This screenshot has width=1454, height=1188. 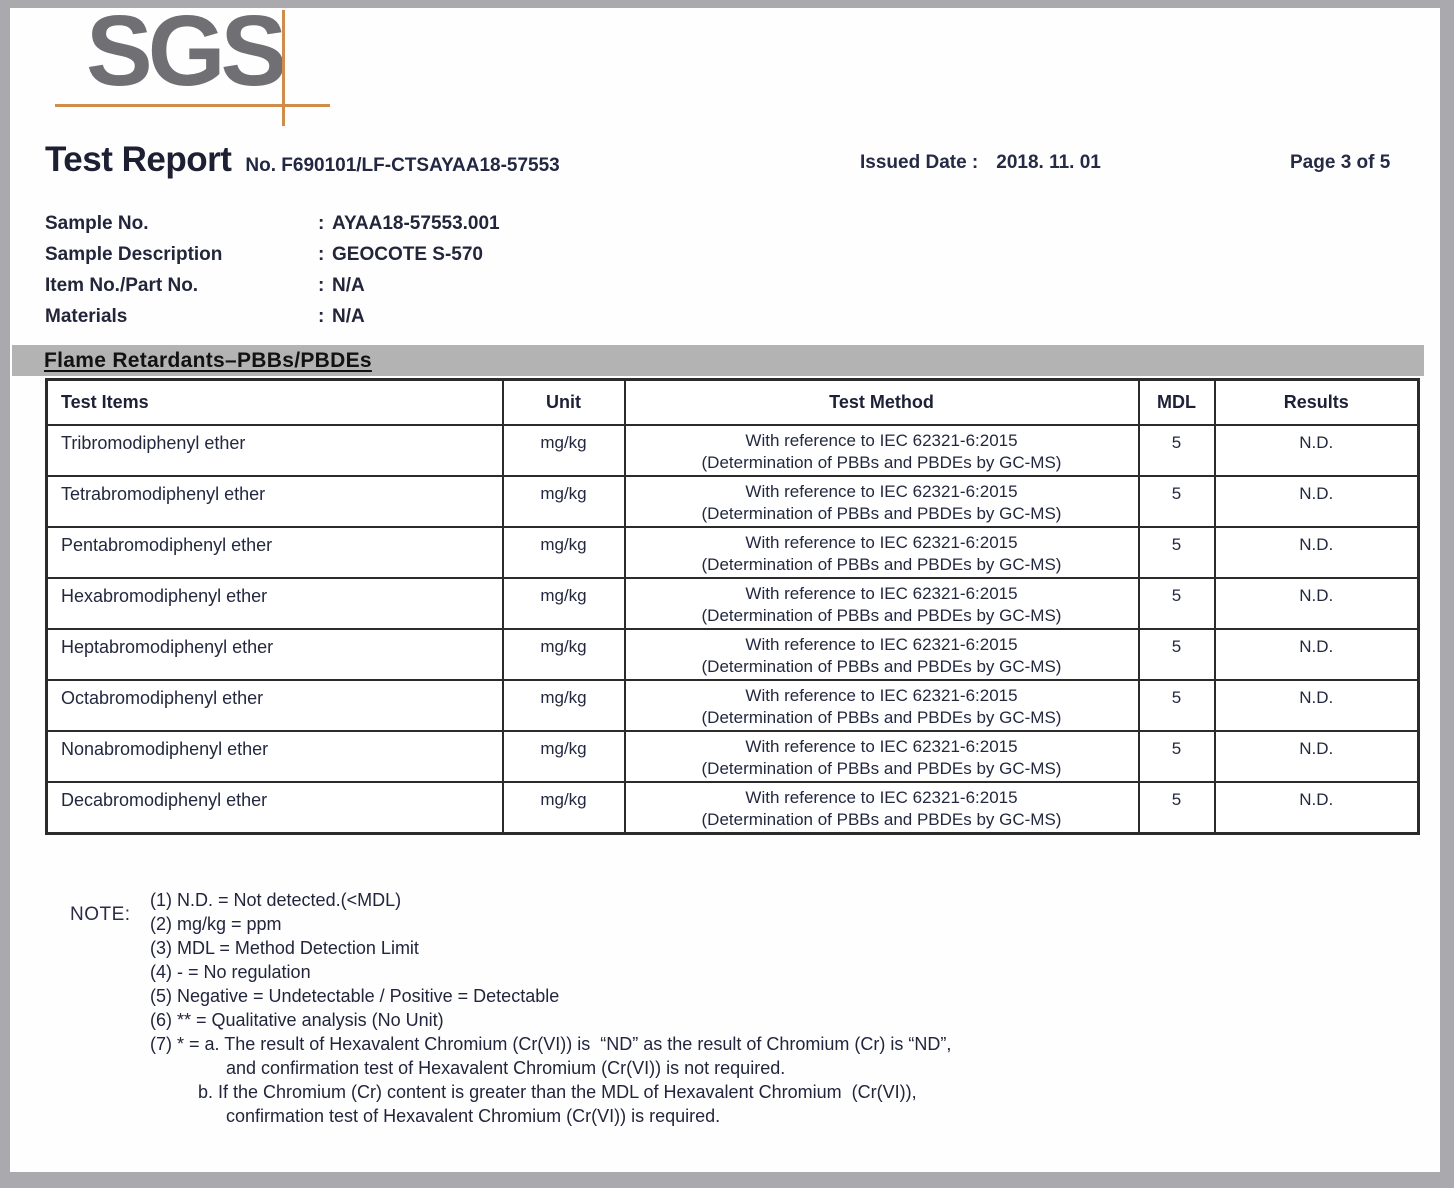 What do you see at coordinates (919, 162) in the screenshot?
I see `issued-date-label: Issued Date :` at bounding box center [919, 162].